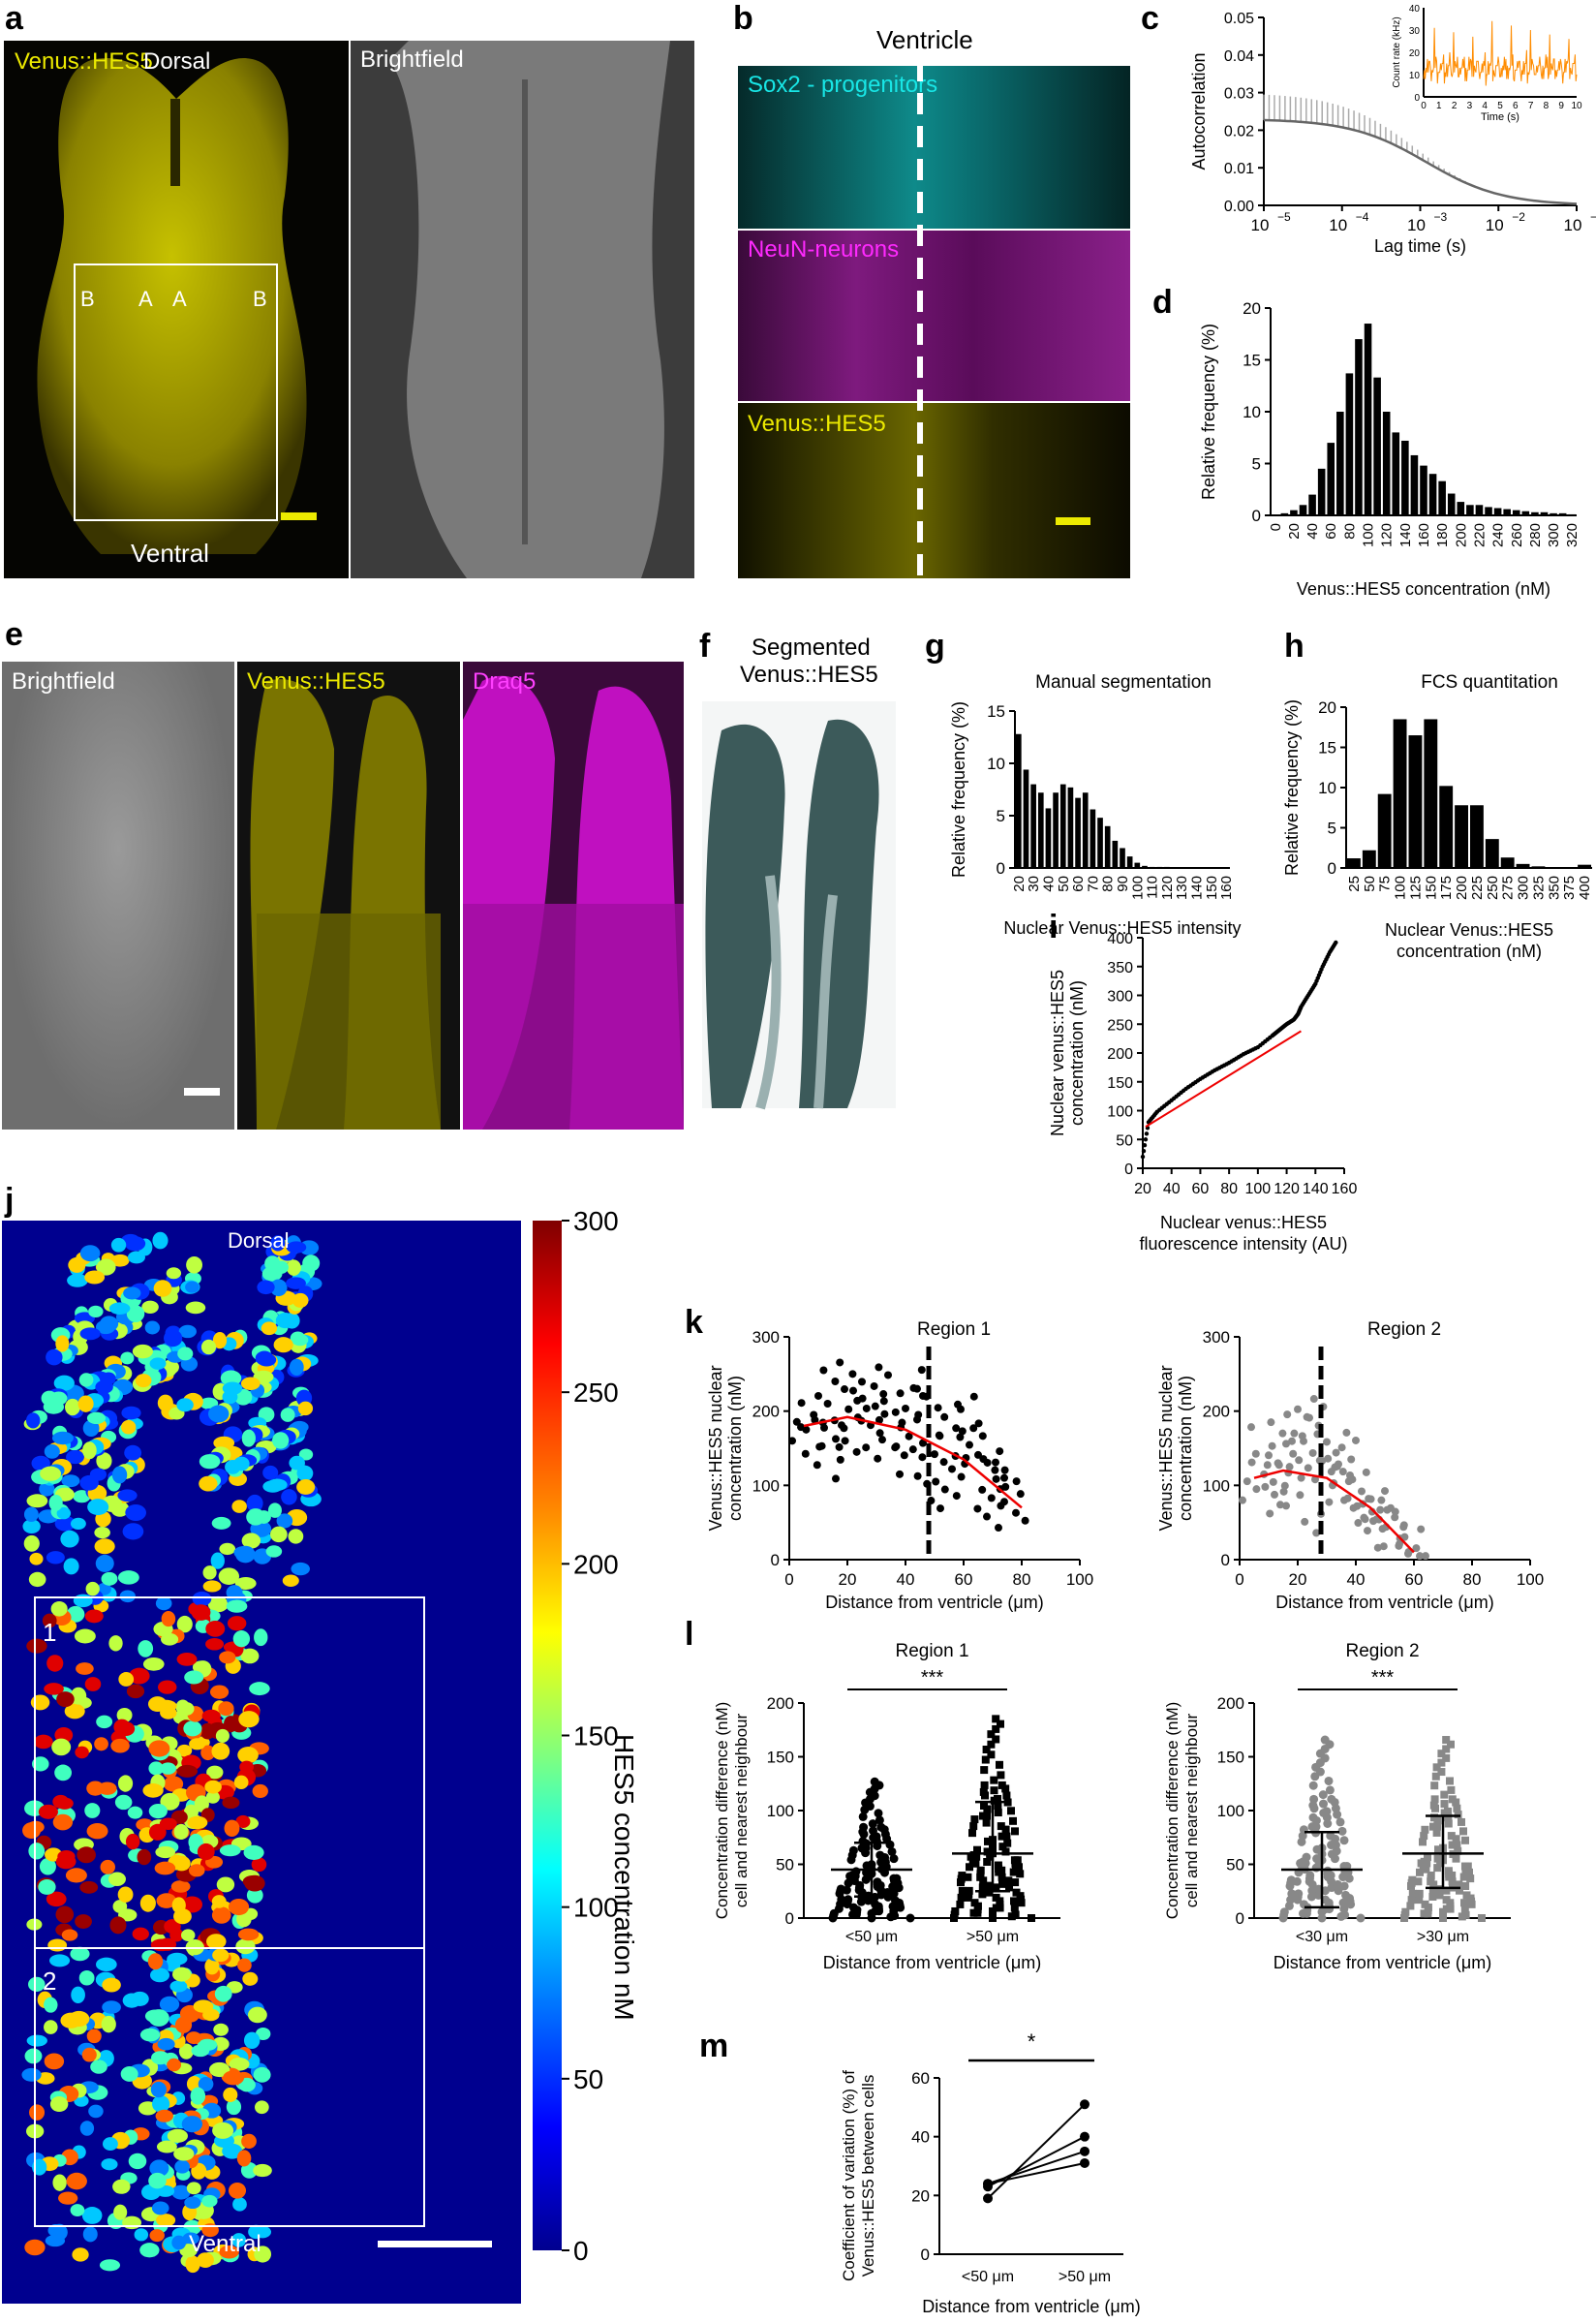  Describe the element at coordinates (849, 2175) in the screenshot. I see `chart-m-ylabel: Coefficient of variation (%) of` at that location.